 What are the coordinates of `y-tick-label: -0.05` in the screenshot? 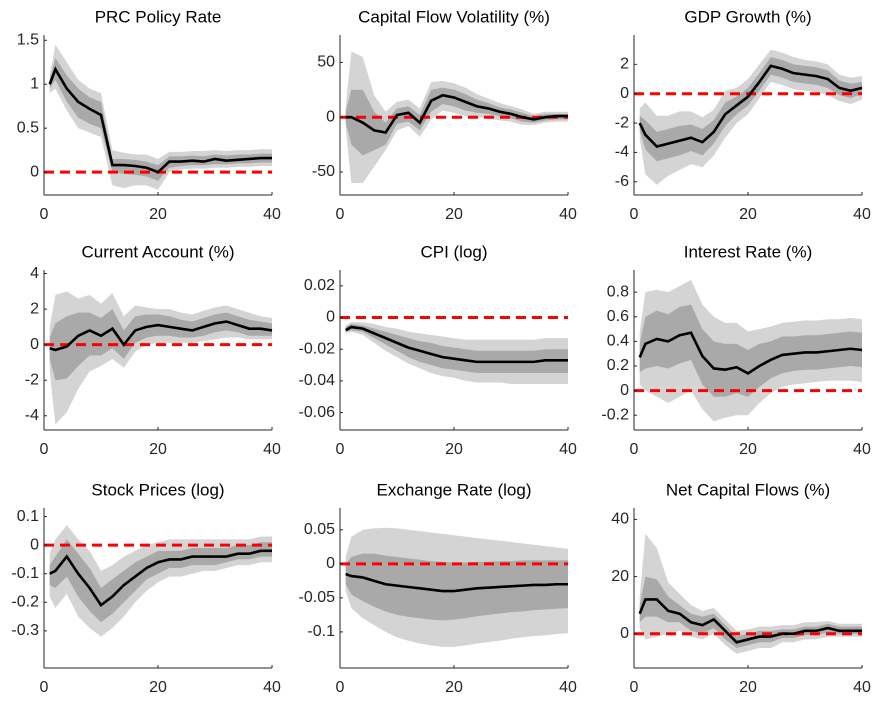 It's located at (317, 597).